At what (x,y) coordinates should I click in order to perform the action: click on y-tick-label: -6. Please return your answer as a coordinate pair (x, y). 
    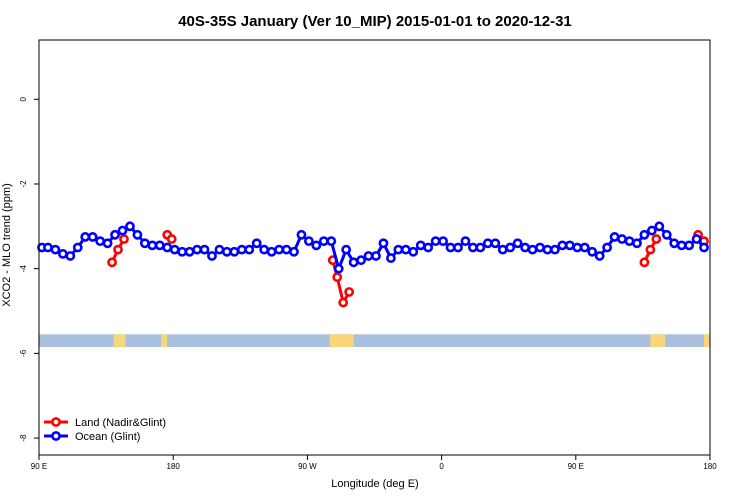
    Looking at the image, I should click on (23, 353).